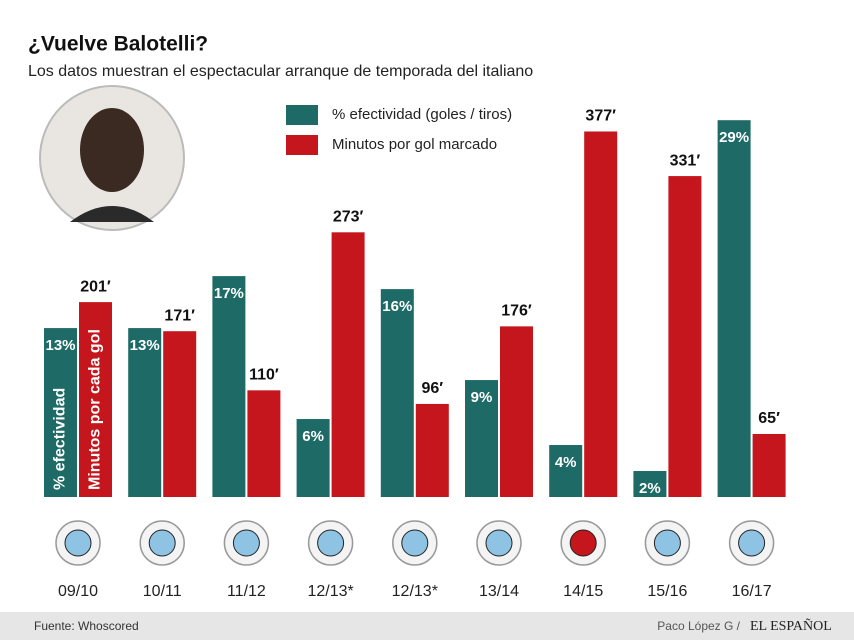 Image resolution: width=854 pixels, height=640 pixels. I want to click on value-label: 176′, so click(516, 311).